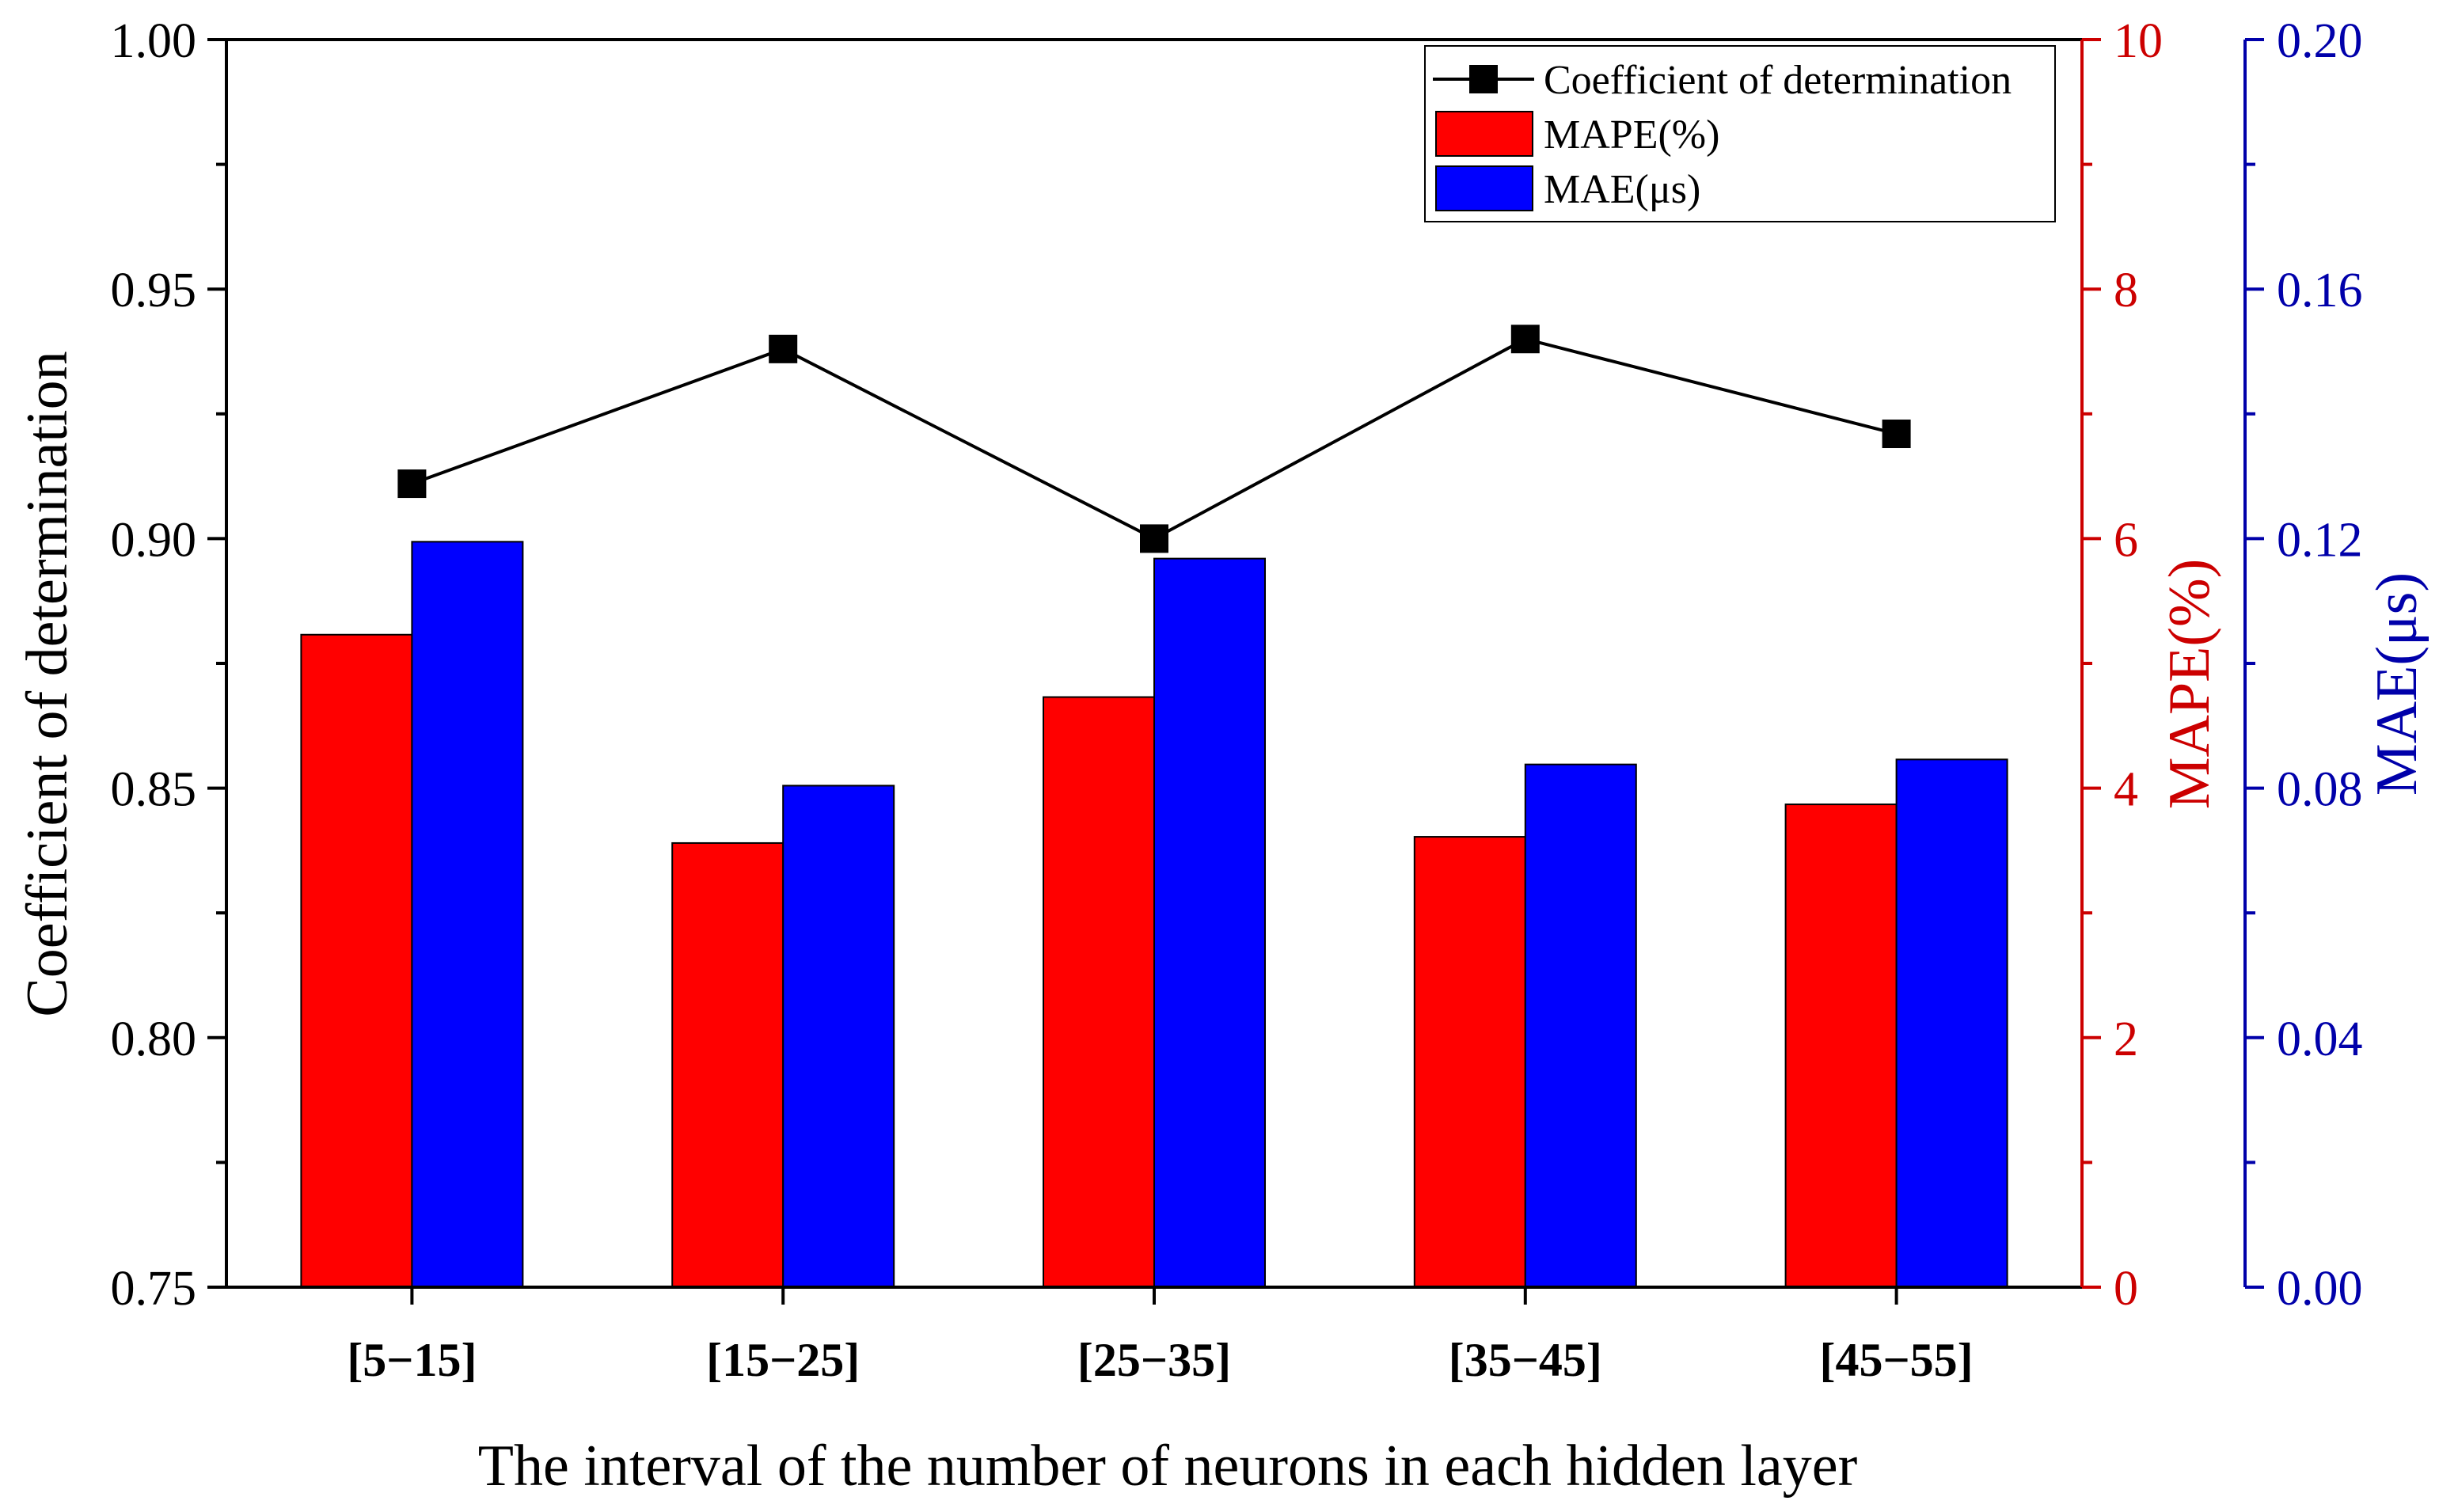 The height and width of the screenshot is (1512, 2439). I want to click on r2-series-line, so click(1154, 439).